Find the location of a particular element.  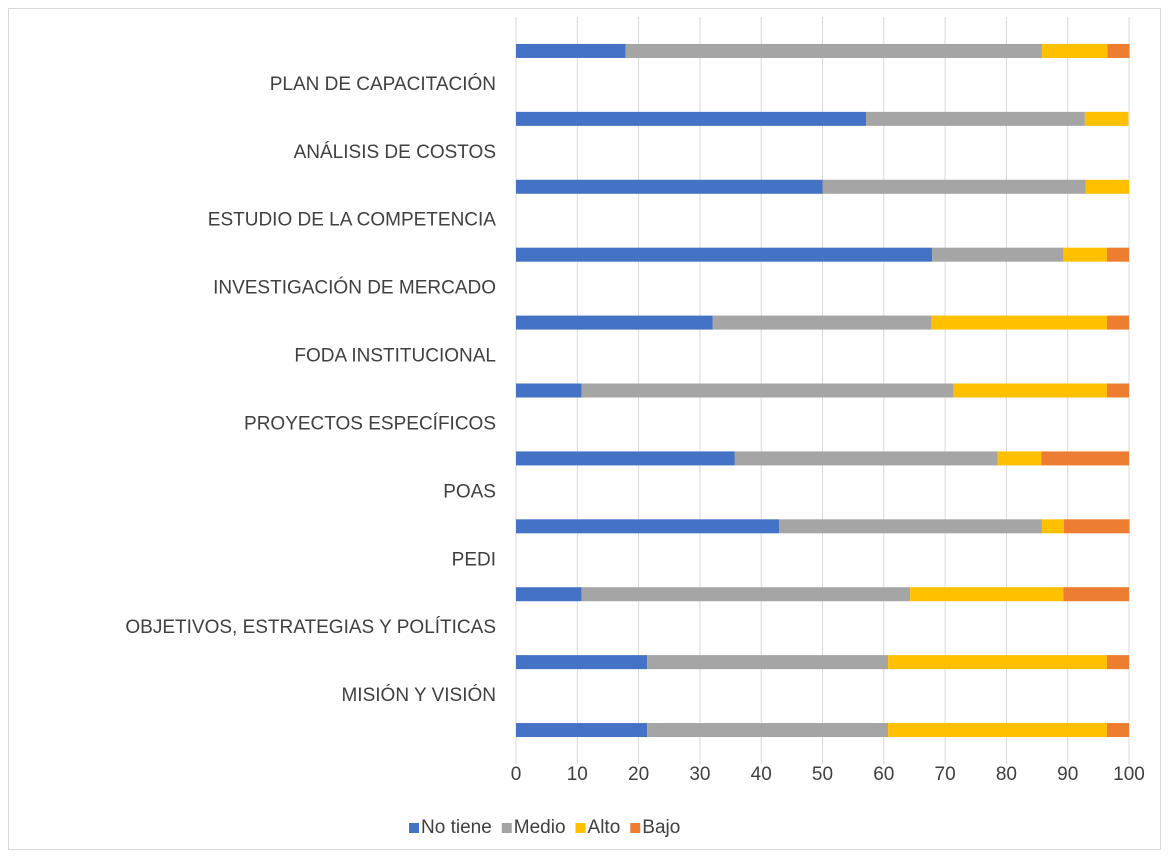

y-tick-label: PEDI is located at coordinates (474, 559).